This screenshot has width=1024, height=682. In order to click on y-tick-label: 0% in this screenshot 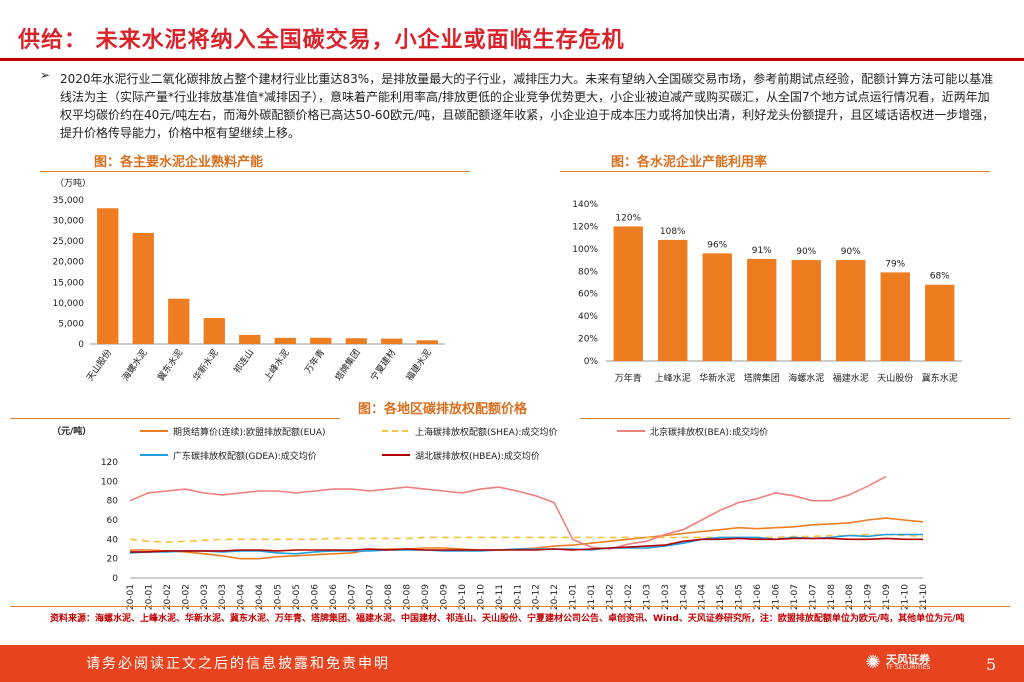, I will do `click(591, 362)`.